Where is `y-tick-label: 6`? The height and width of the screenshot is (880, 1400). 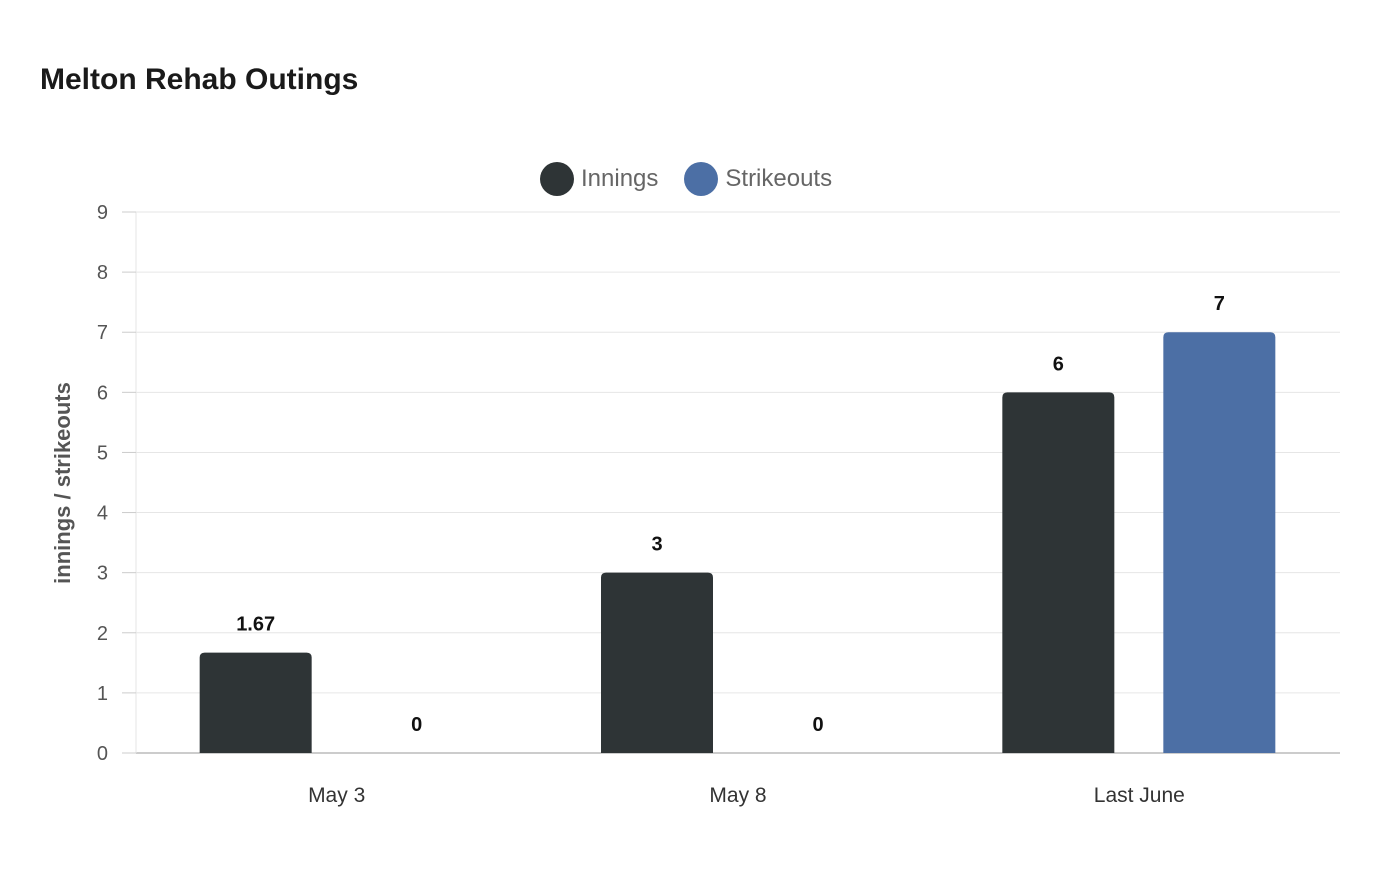
y-tick-label: 6 is located at coordinates (102, 393).